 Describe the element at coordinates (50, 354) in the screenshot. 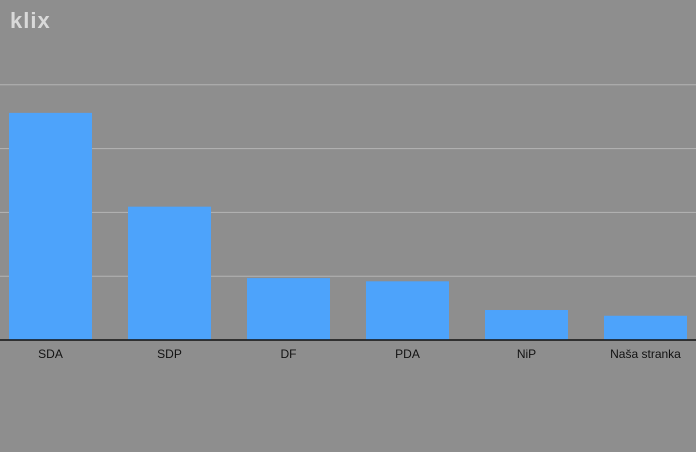

I see `x-tick-label: SDA` at that location.